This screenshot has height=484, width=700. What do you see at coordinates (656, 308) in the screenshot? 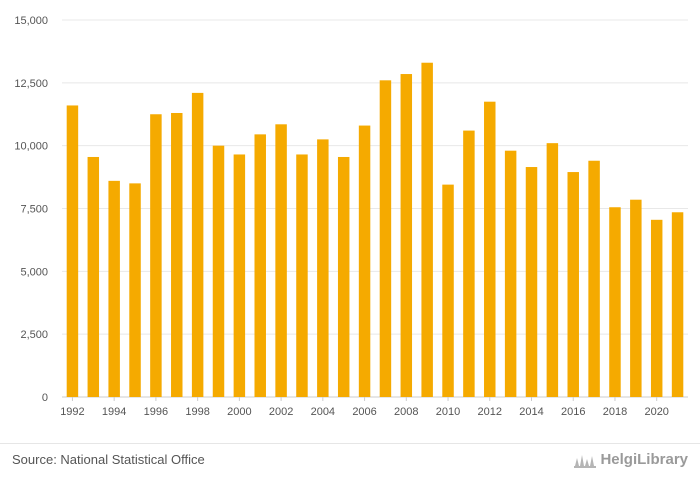
I see `bar-2020` at bounding box center [656, 308].